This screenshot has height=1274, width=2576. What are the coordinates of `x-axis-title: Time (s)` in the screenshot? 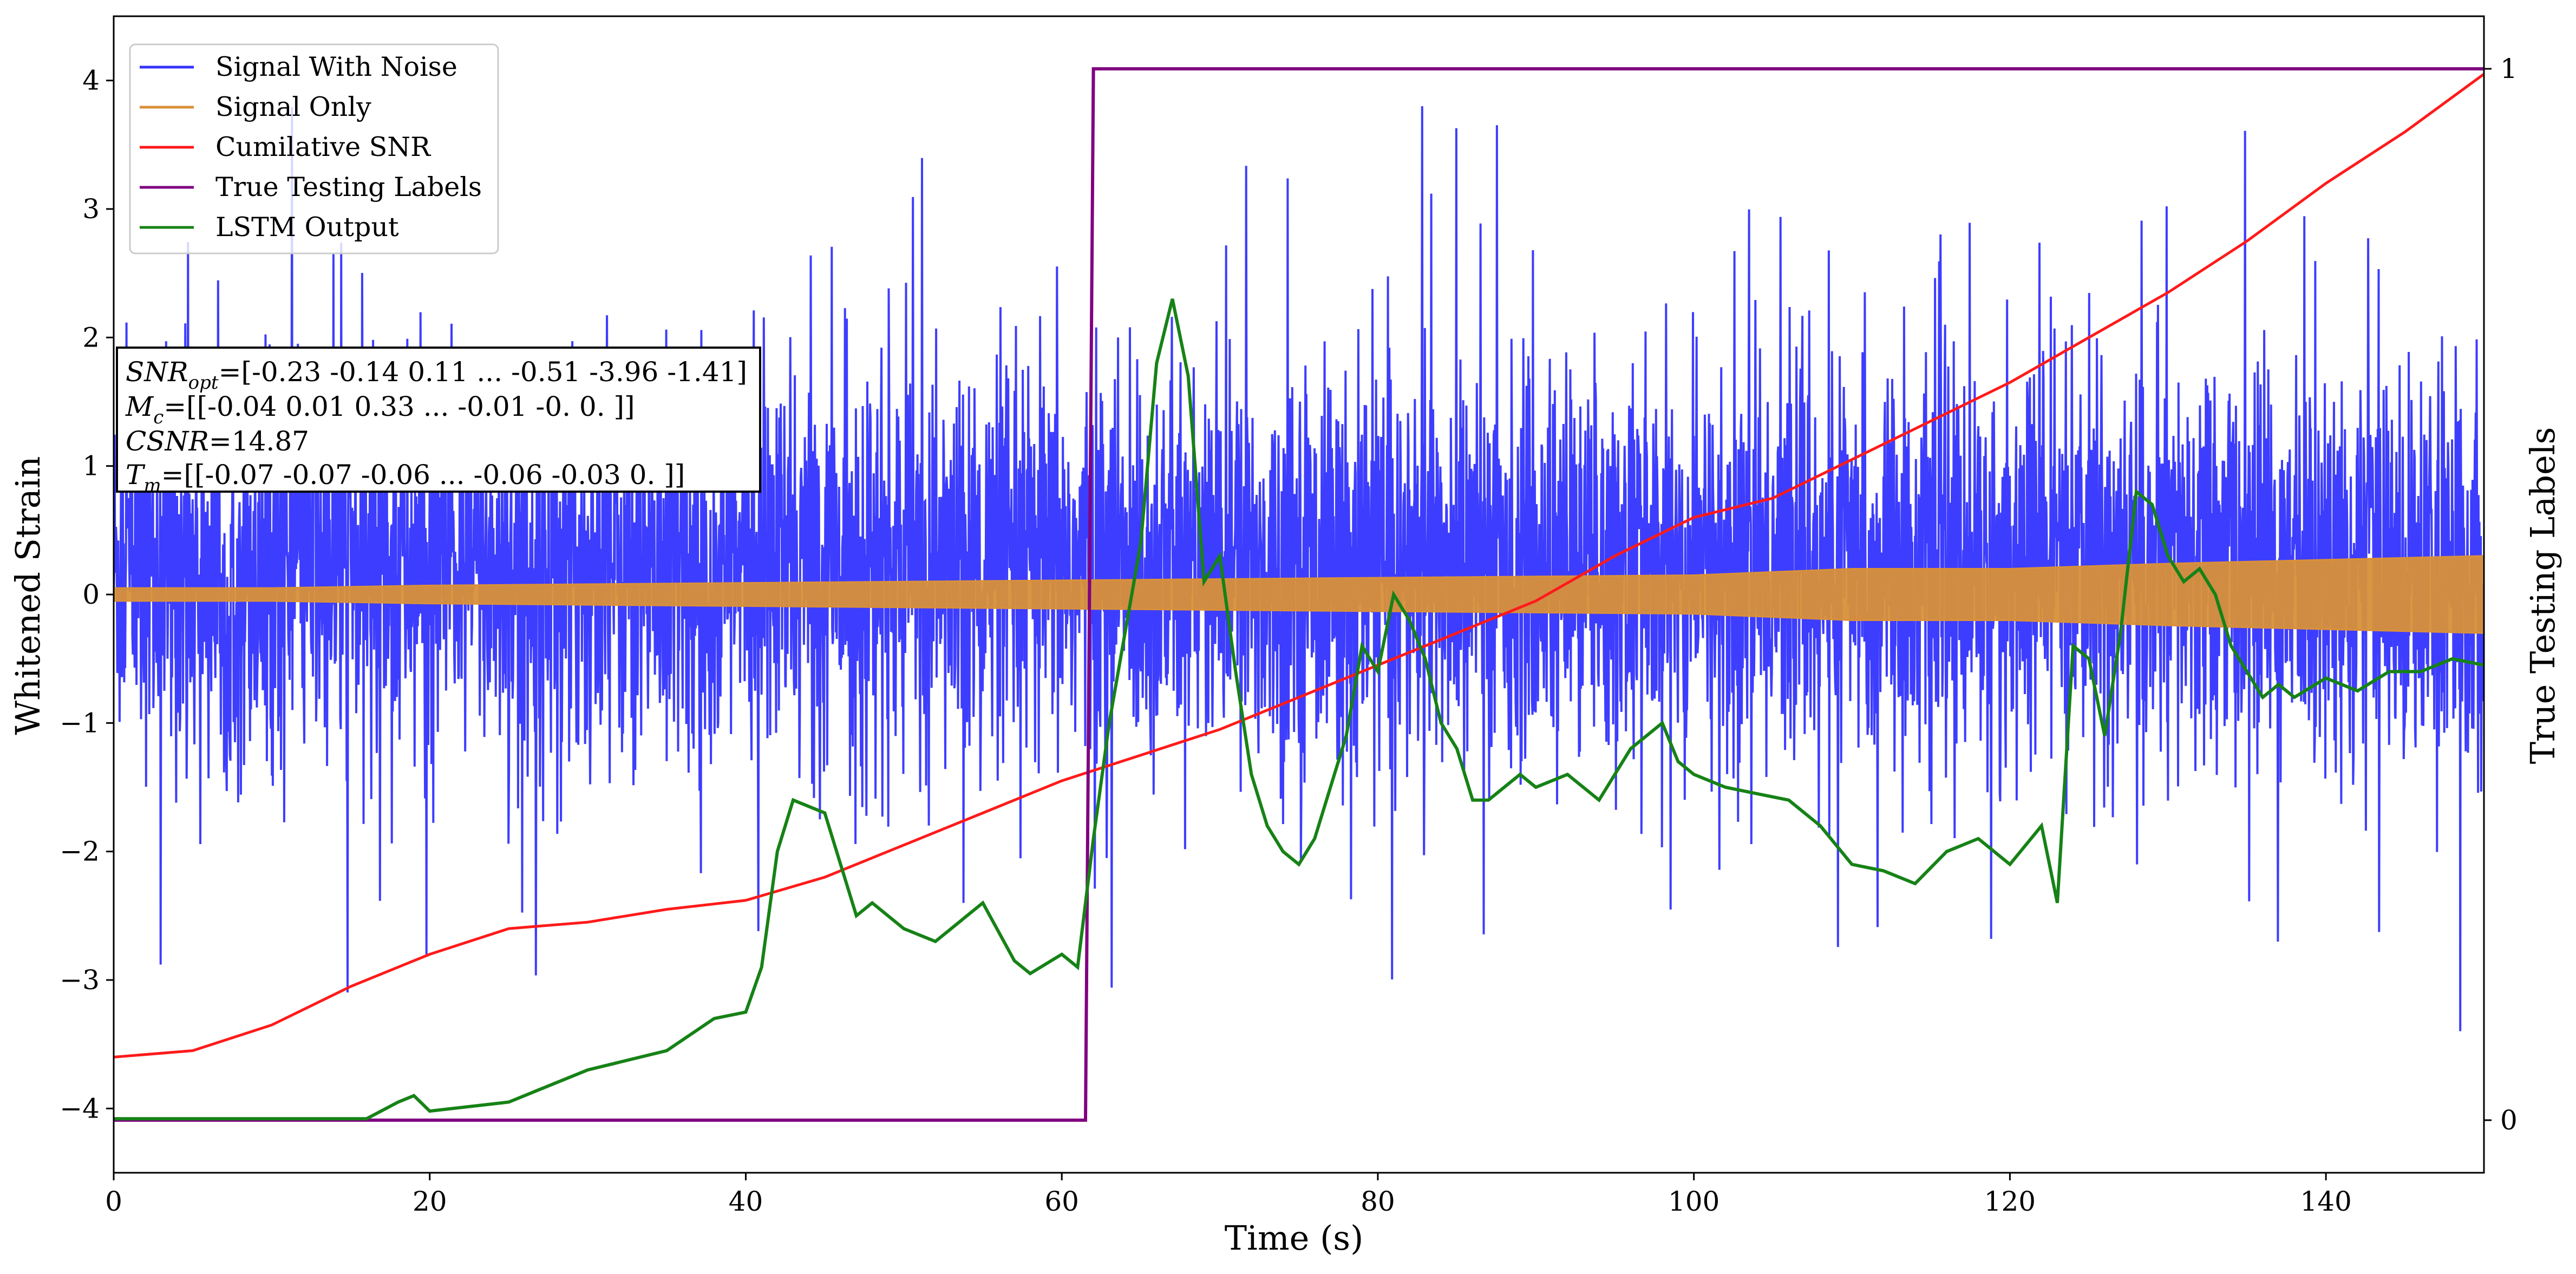 It's located at (1294, 1238).